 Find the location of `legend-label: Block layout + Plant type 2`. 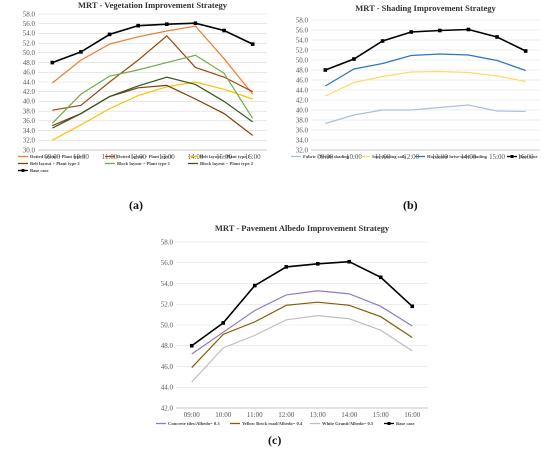

legend-label: Block layout + Plant type 2 is located at coordinates (227, 163).